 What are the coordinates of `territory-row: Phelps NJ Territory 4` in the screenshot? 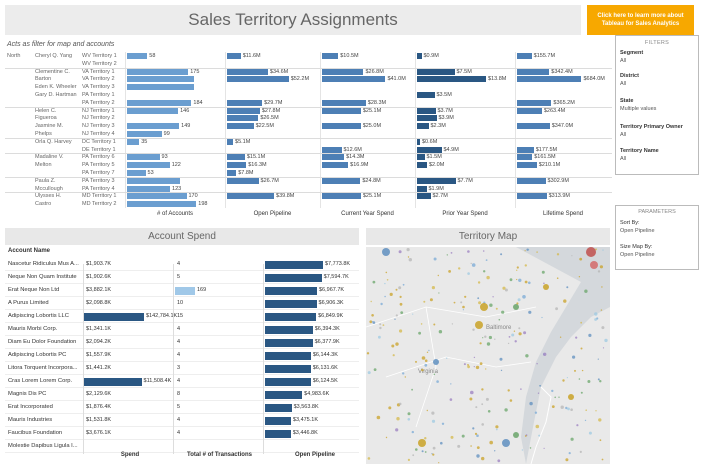 It's located at (308, 135).